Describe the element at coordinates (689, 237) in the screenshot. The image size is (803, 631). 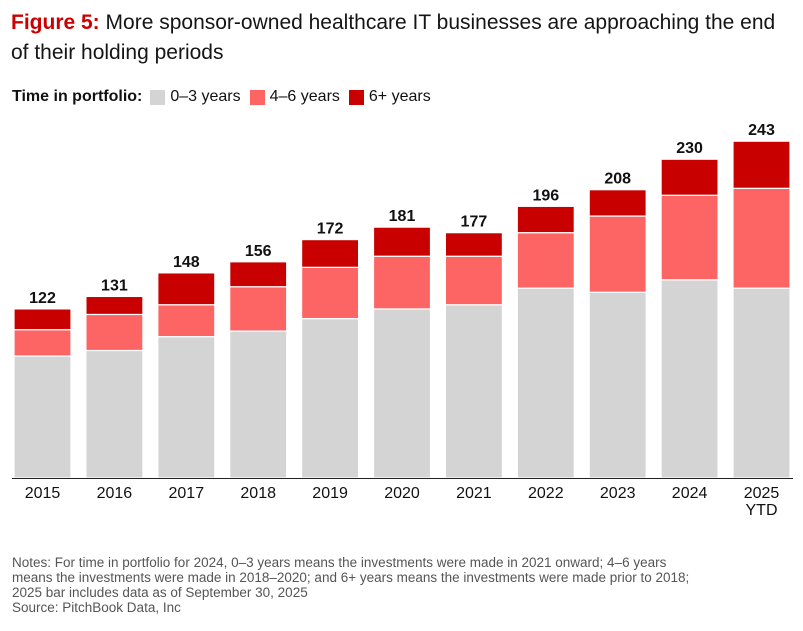
I see `bar-2024-4-6-years` at that location.